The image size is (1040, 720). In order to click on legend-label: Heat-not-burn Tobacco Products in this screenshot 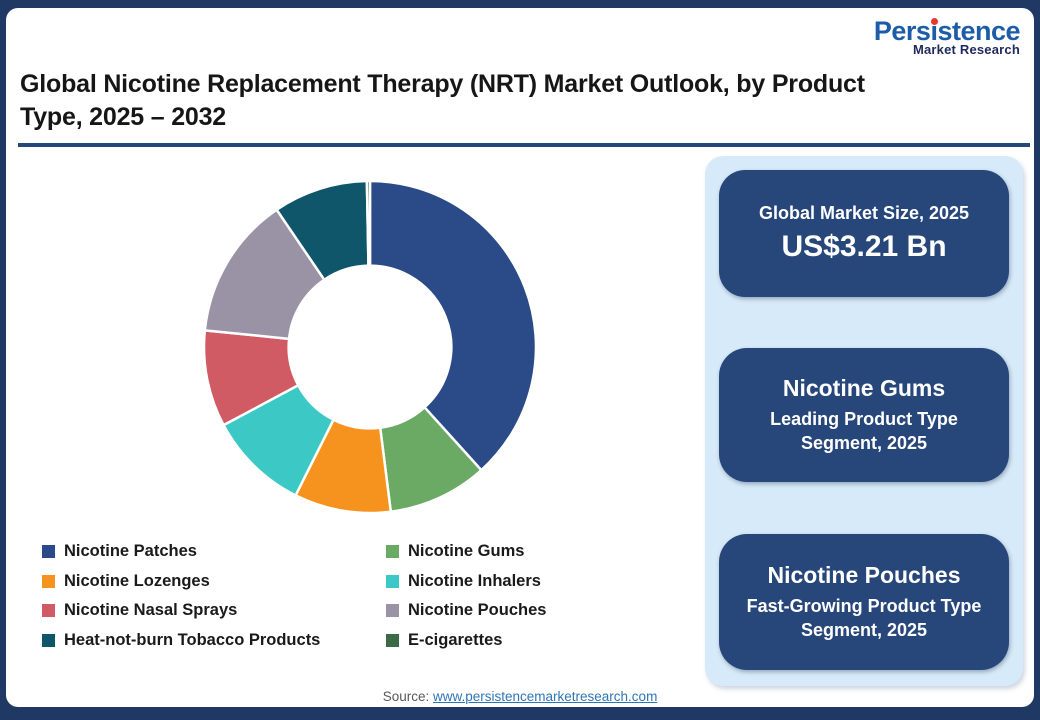, I will do `click(192, 639)`.